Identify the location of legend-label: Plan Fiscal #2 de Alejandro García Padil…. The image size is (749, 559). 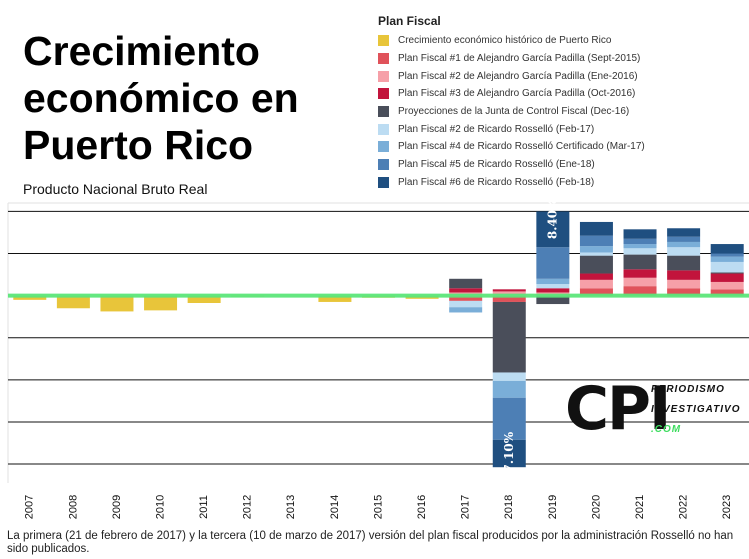
(518, 76).